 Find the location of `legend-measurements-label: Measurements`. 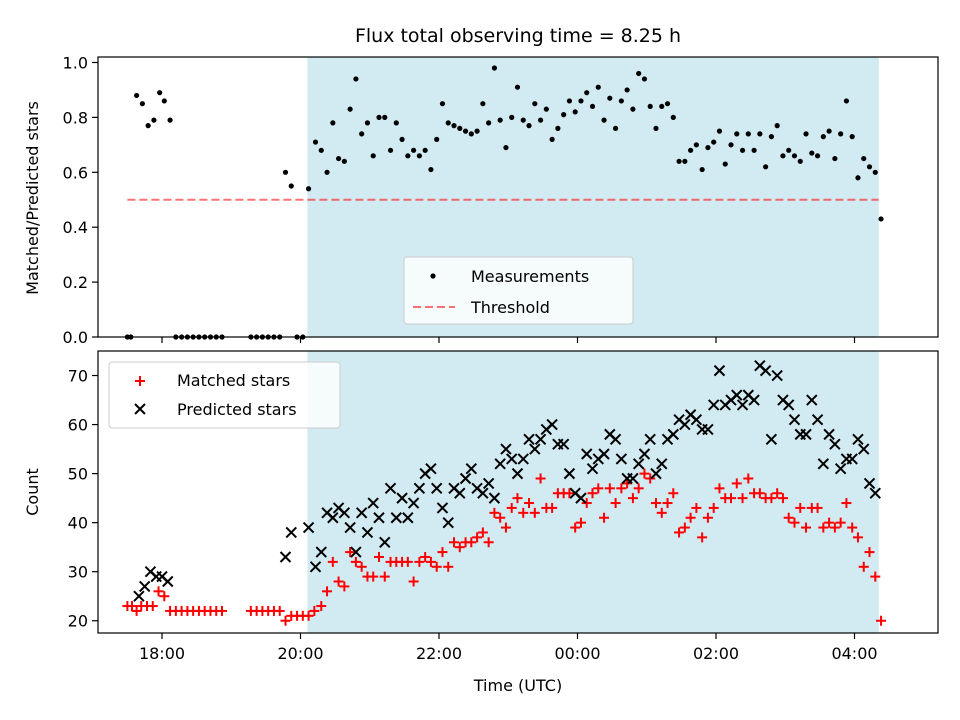

legend-measurements-label: Measurements is located at coordinates (530, 276).